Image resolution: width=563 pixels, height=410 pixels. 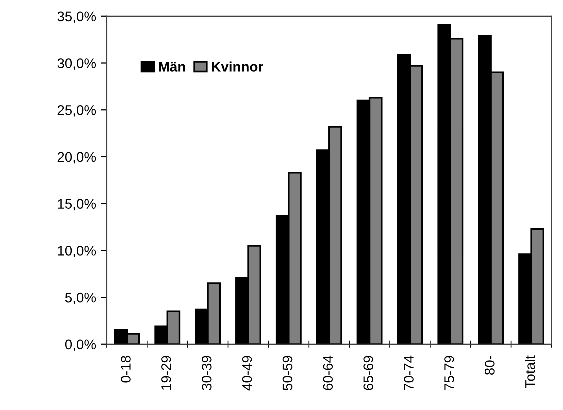 What do you see at coordinates (172, 67) in the screenshot?
I see `legend-label: Män` at bounding box center [172, 67].